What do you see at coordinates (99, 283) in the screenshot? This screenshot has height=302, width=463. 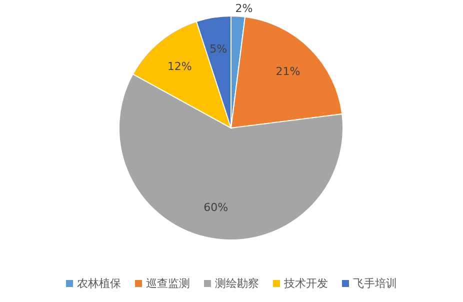 I see `legend-label: 农林植保` at bounding box center [99, 283].